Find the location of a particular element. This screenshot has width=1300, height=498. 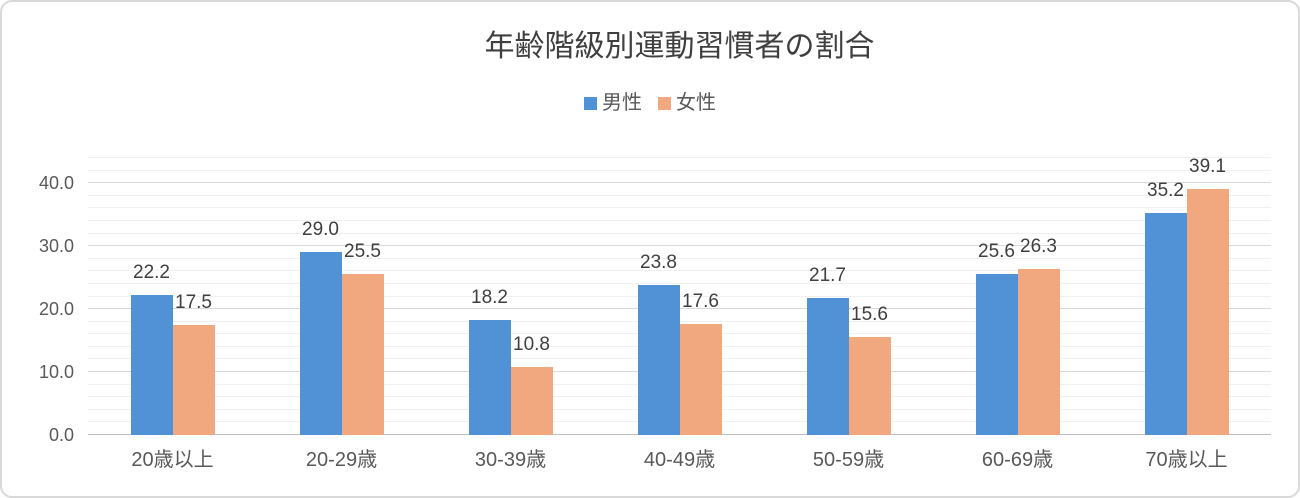

data-label-male: 23.8 is located at coordinates (658, 263).